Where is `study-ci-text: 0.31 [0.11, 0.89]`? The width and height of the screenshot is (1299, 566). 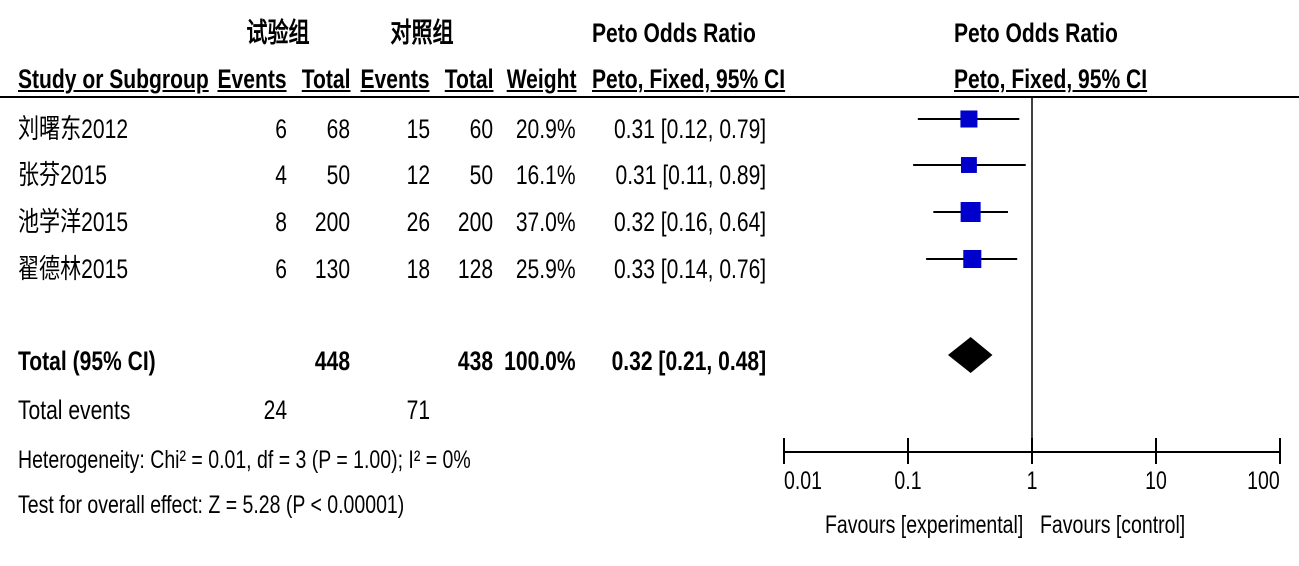
study-ci-text: 0.31 [0.11, 0.89] is located at coordinates (690, 175).